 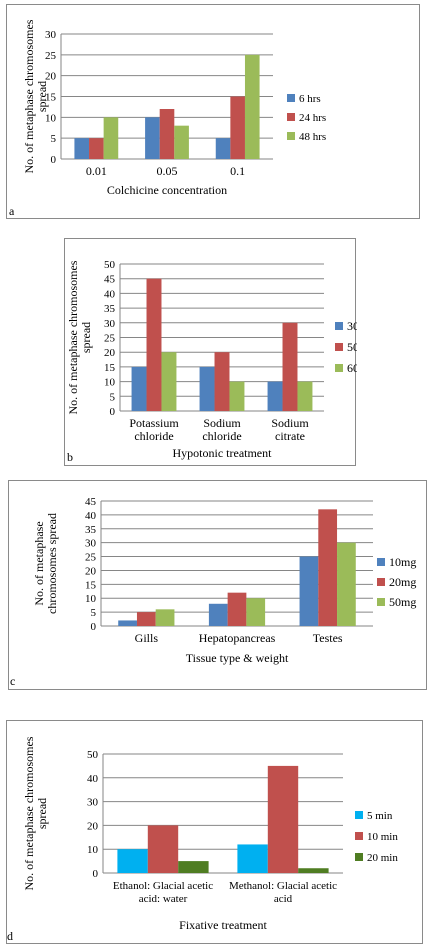 What do you see at coordinates (10, 936) in the screenshot?
I see `panel-label-d: d` at bounding box center [10, 936].